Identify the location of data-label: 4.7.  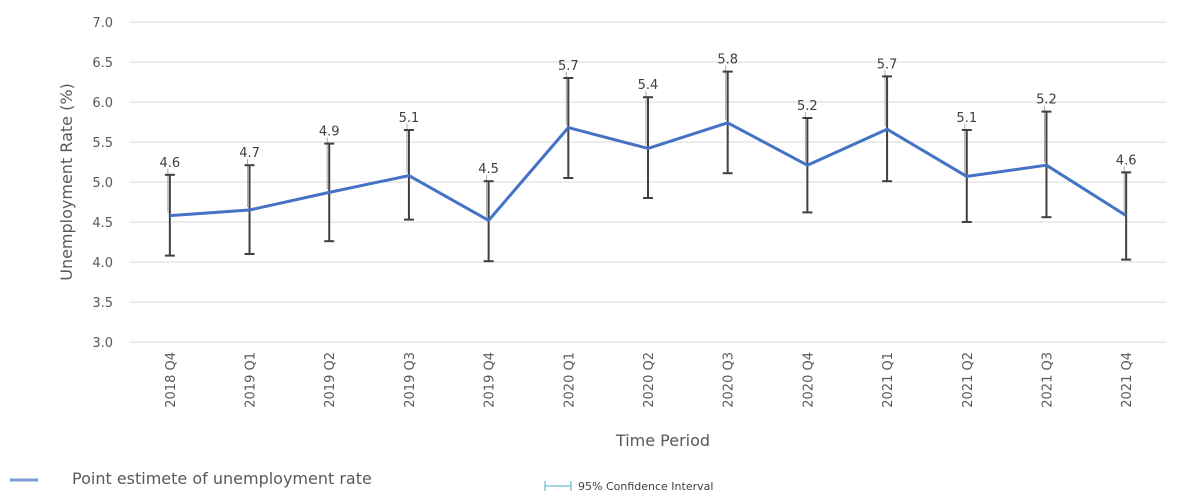
(249, 153).